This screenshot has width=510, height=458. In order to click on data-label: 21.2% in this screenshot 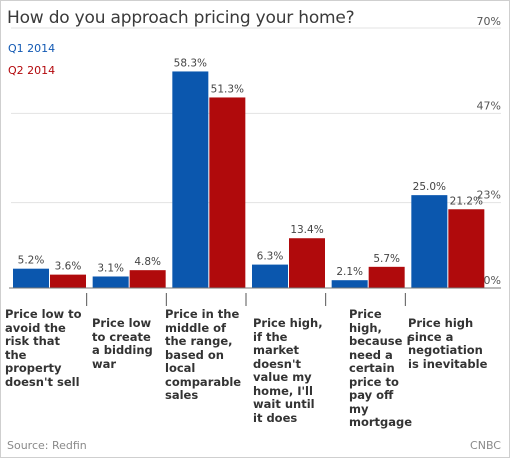, I will do `click(466, 201)`.